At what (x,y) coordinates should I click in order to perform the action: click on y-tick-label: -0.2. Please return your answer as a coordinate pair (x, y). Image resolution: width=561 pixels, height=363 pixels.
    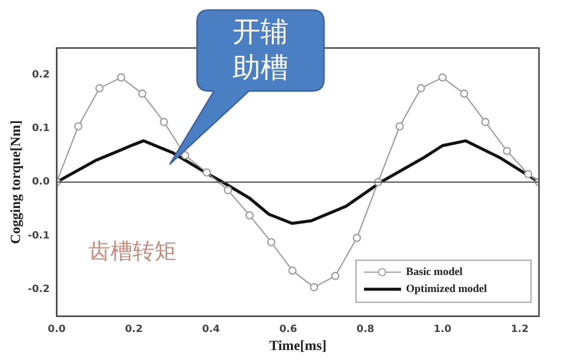
    Looking at the image, I should click on (39, 289).